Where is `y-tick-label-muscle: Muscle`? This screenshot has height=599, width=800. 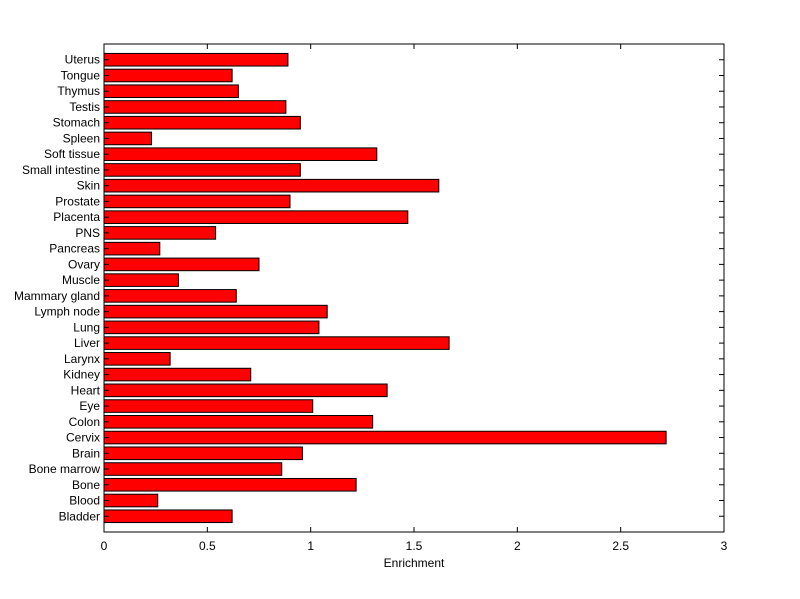 y-tick-label-muscle: Muscle is located at coordinates (81, 280).